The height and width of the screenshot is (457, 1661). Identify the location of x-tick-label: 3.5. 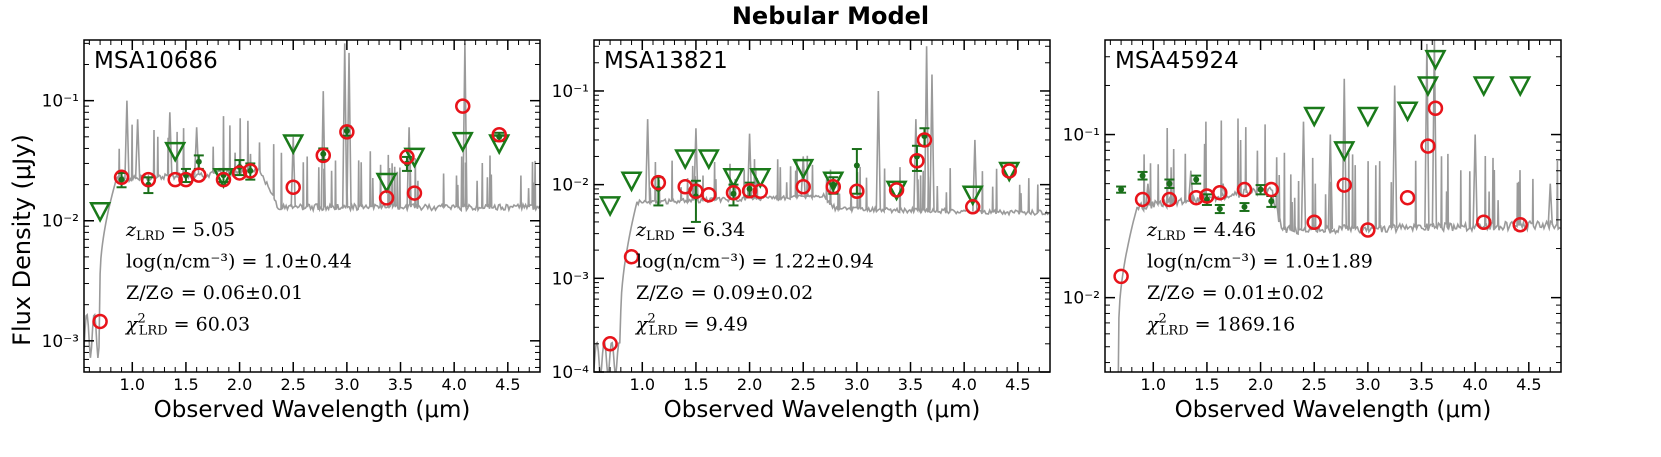
(910, 384).